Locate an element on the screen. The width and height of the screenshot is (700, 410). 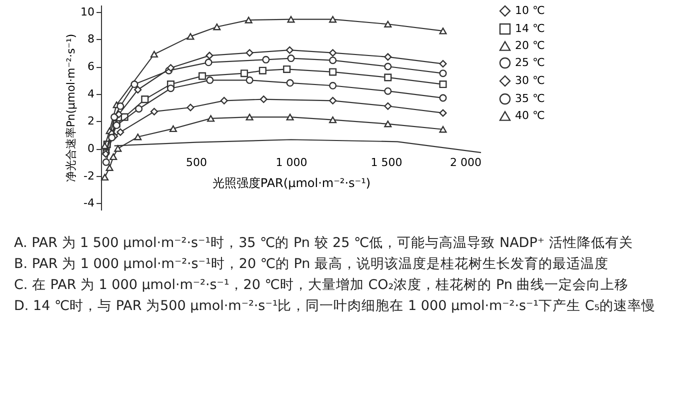
legend-label: 20 ℃ is located at coordinates (530, 45).